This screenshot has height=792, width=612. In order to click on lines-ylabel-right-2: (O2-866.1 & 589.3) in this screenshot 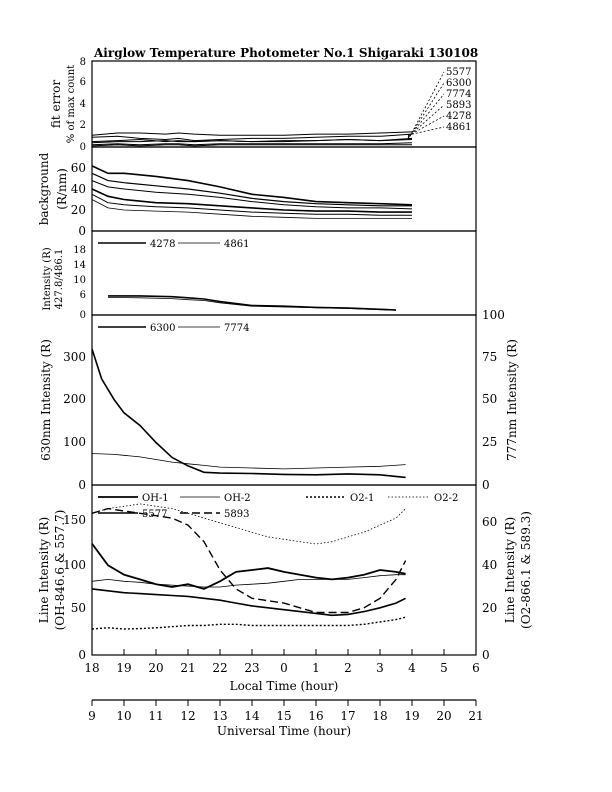, I will do `click(526, 570)`.